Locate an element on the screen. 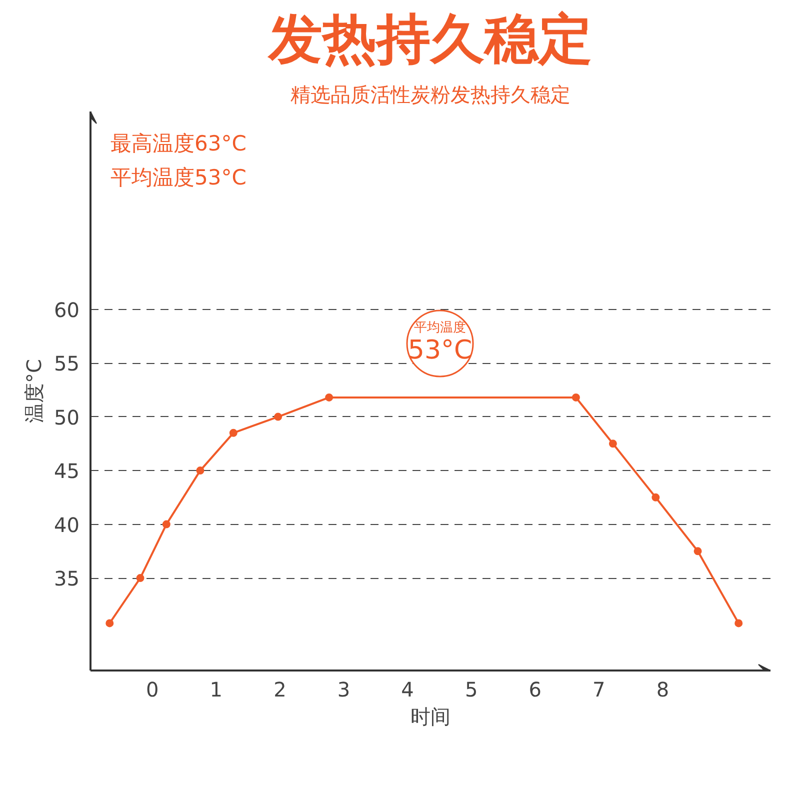  x-tick-label: 6 is located at coordinates (535, 690).